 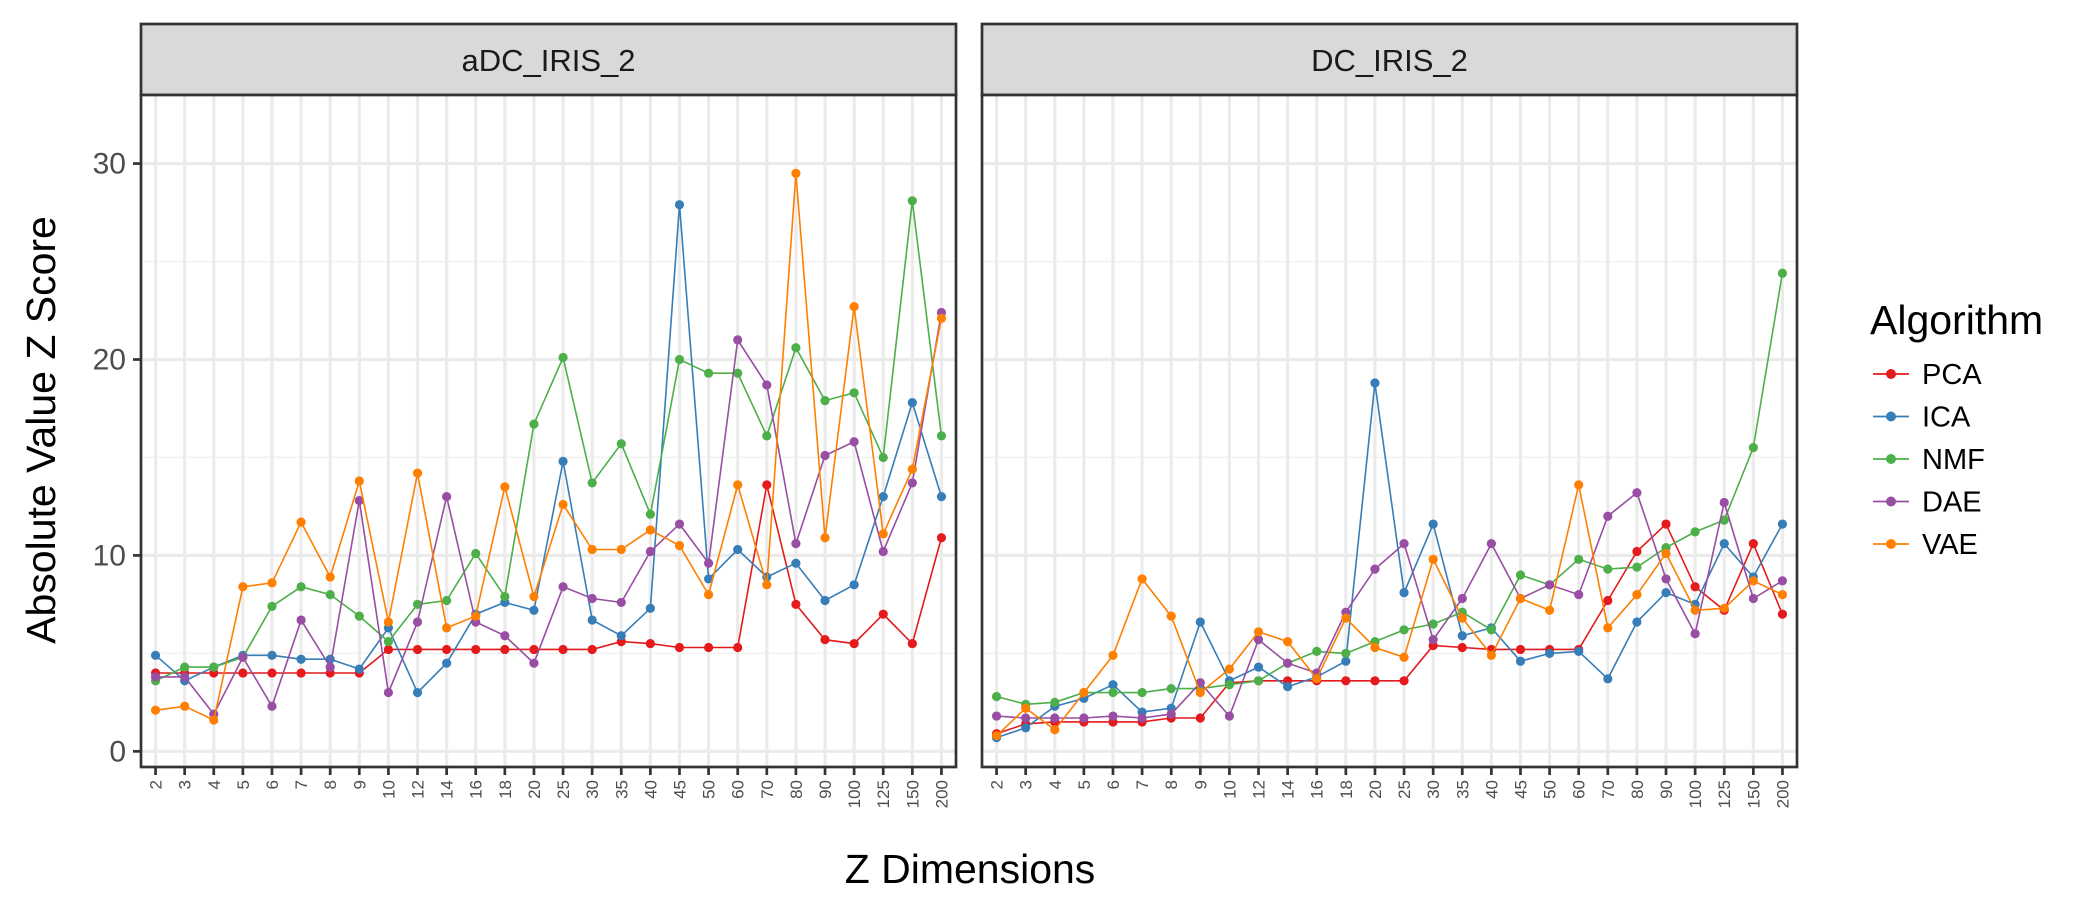 I want to click on x-tick-label: 200, so click(x=941, y=794).